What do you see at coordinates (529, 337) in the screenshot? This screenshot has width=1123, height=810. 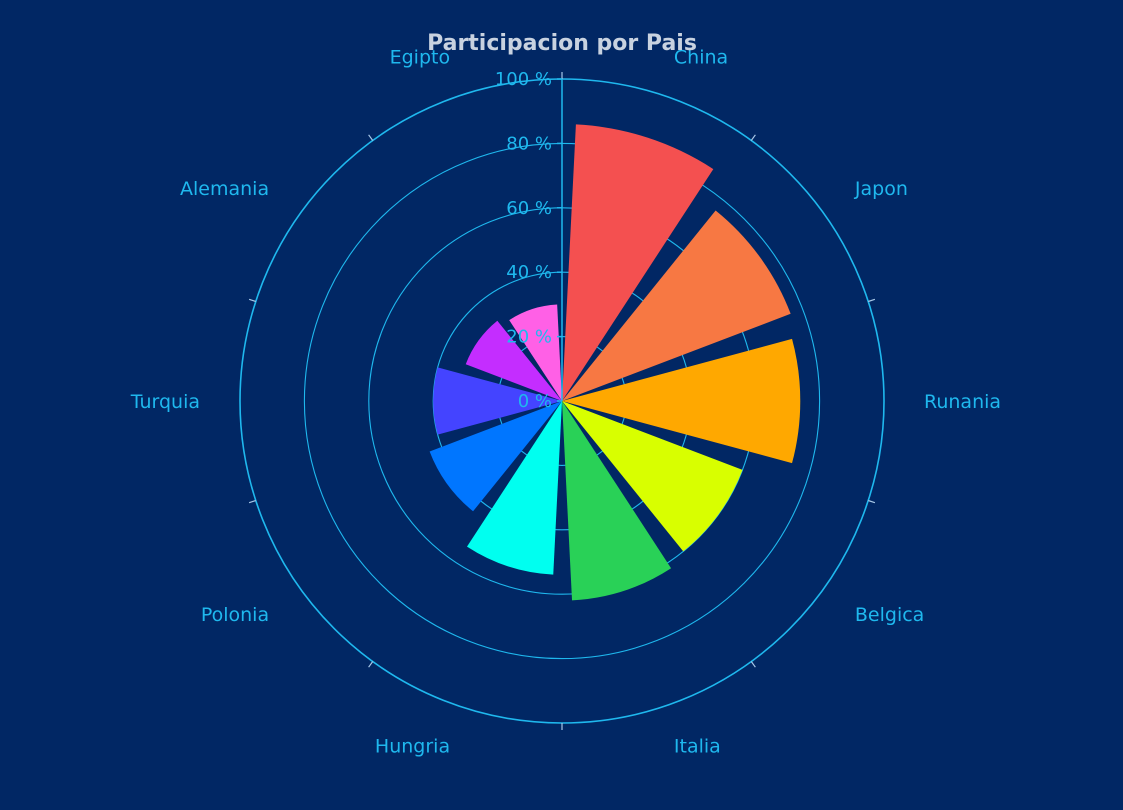 I see `radial-tick-label: 20 %` at bounding box center [529, 337].